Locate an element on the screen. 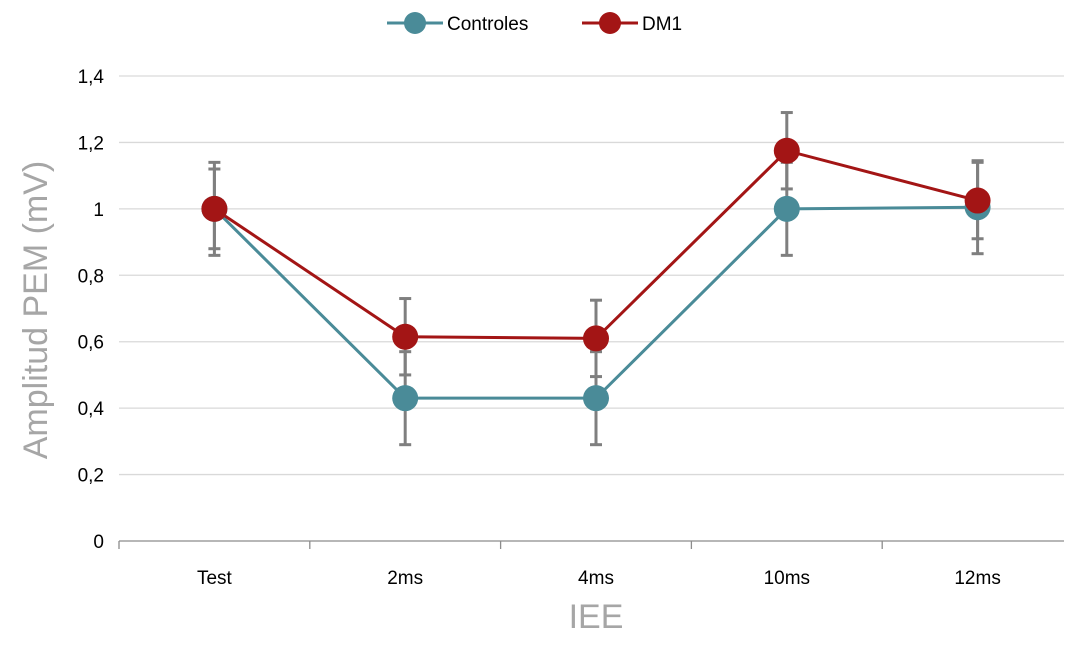 The height and width of the screenshot is (646, 1067). legend-label: DM1 is located at coordinates (662, 24).